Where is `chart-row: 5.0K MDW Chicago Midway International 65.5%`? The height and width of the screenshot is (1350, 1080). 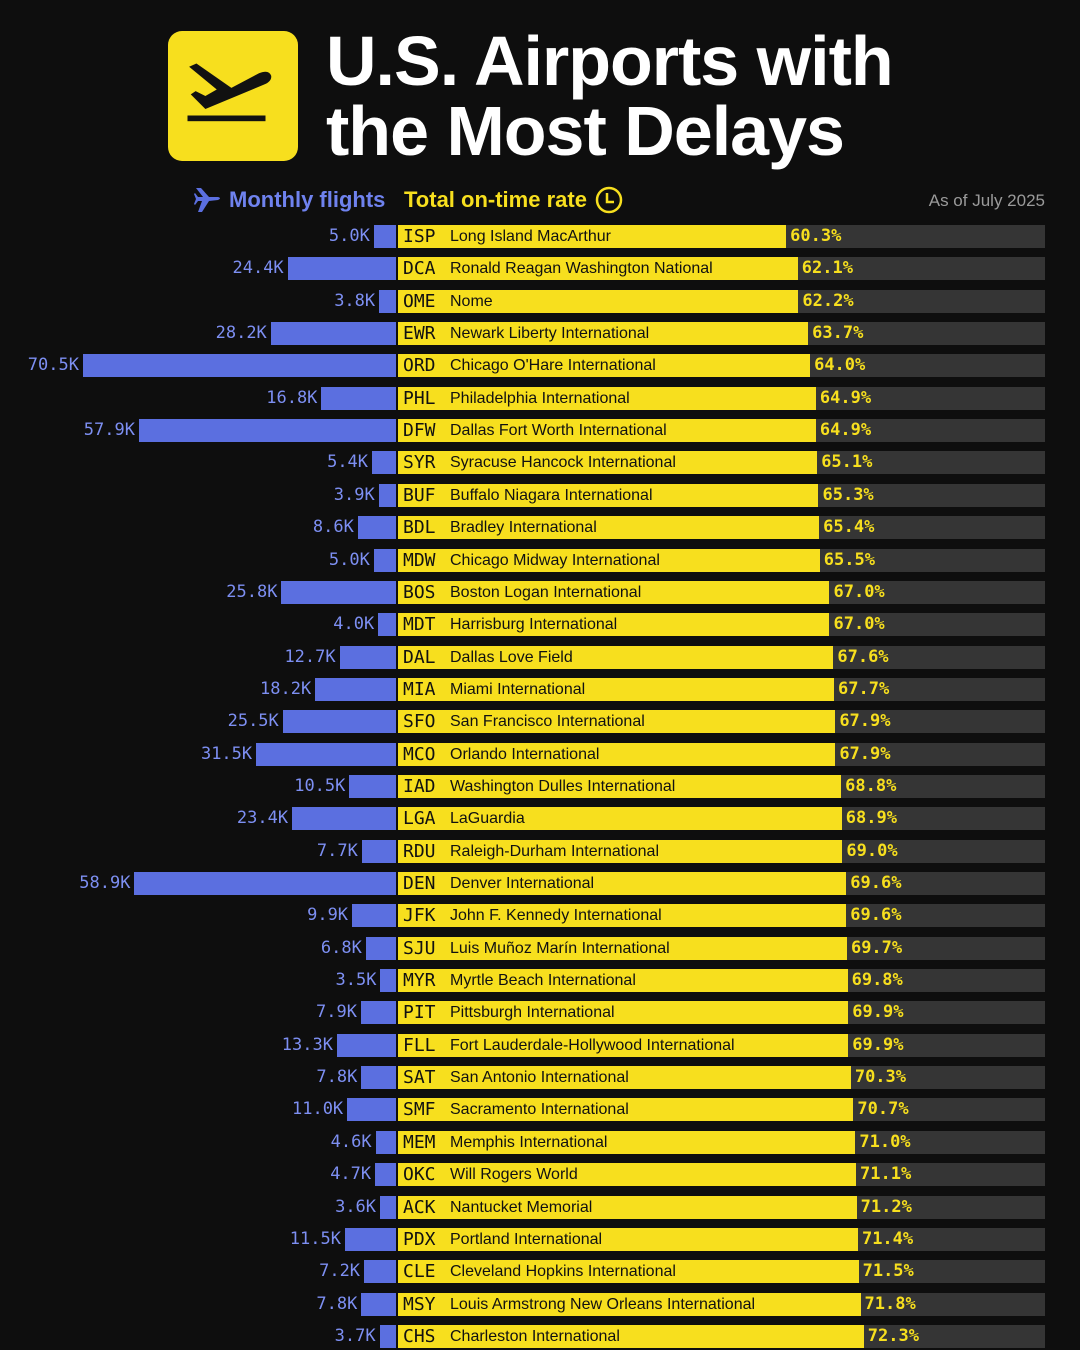
chart-row: 5.0K MDW Chicago Midway International 65.5% is located at coordinates (540, 560).